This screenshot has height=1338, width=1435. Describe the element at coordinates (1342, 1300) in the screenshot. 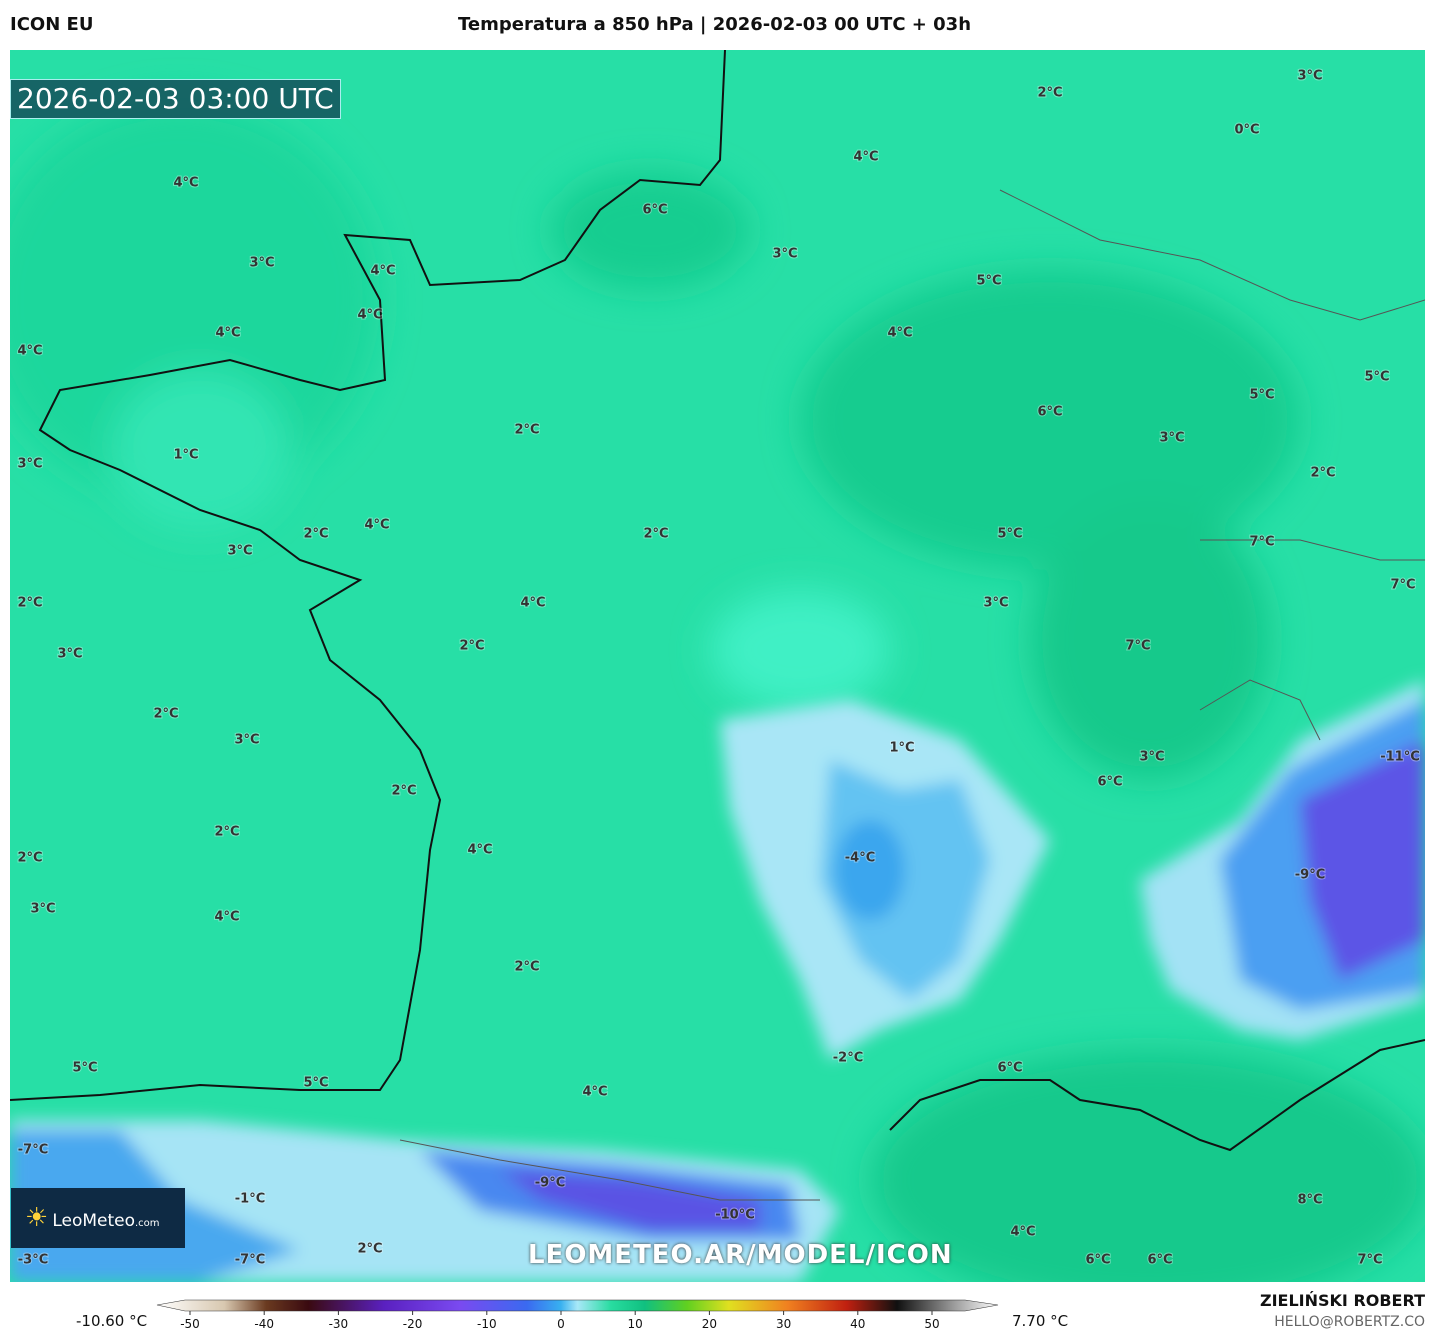

I see `author-name: ZIELIŃSKI ROBERT` at that location.